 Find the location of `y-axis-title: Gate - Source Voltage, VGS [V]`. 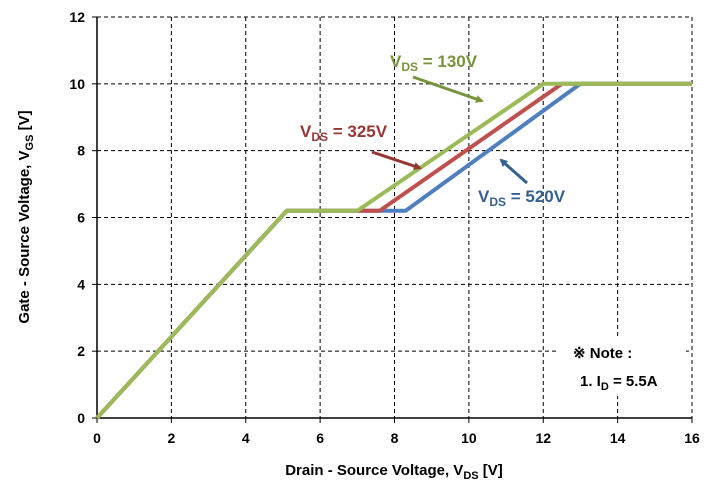

y-axis-title: Gate - Source Voltage, VGS [V] is located at coordinates (26, 216).